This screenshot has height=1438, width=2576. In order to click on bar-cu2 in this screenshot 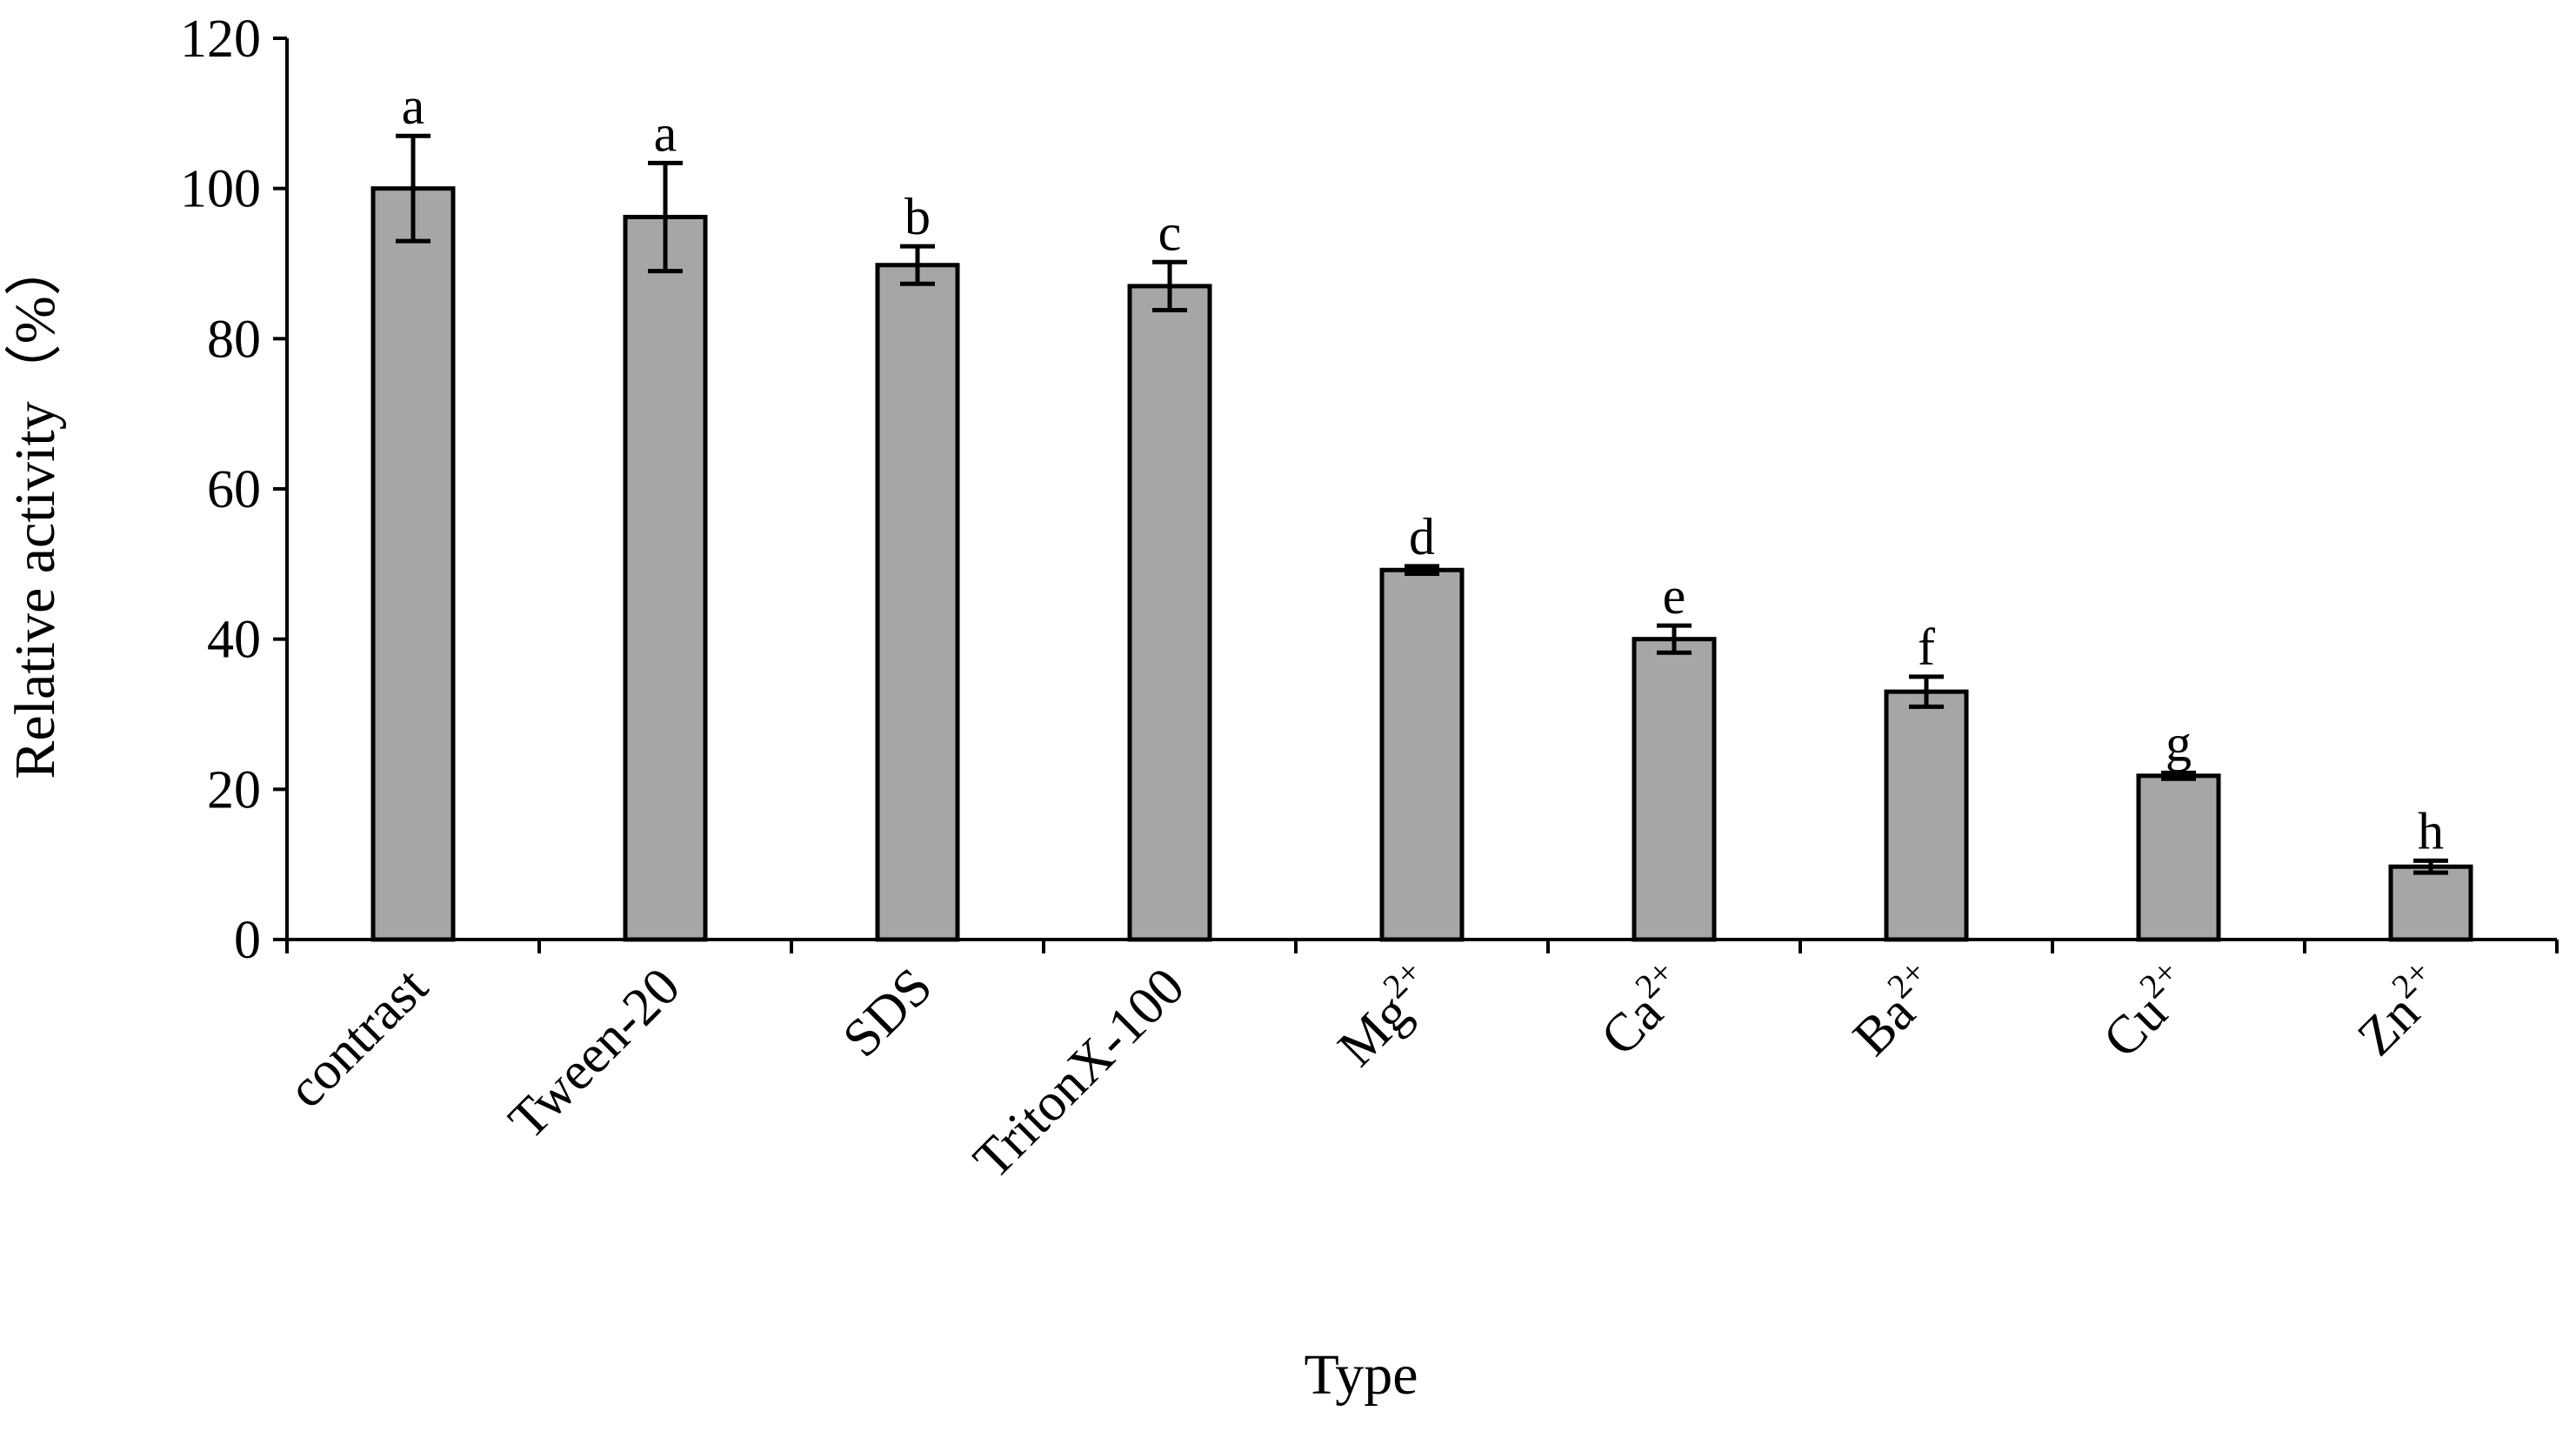, I will do `click(2178, 857)`.